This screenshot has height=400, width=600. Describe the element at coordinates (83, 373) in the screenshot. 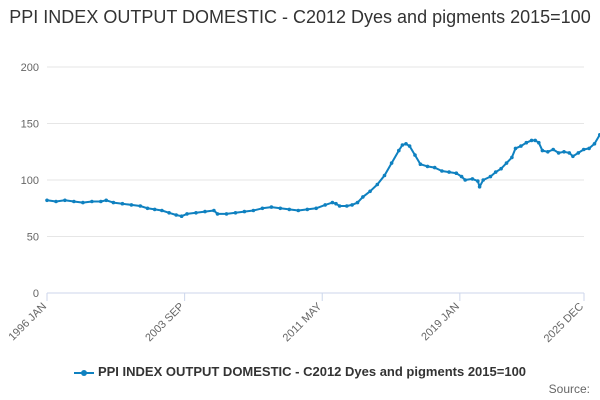

I see `legend-swatch-icon` at that location.